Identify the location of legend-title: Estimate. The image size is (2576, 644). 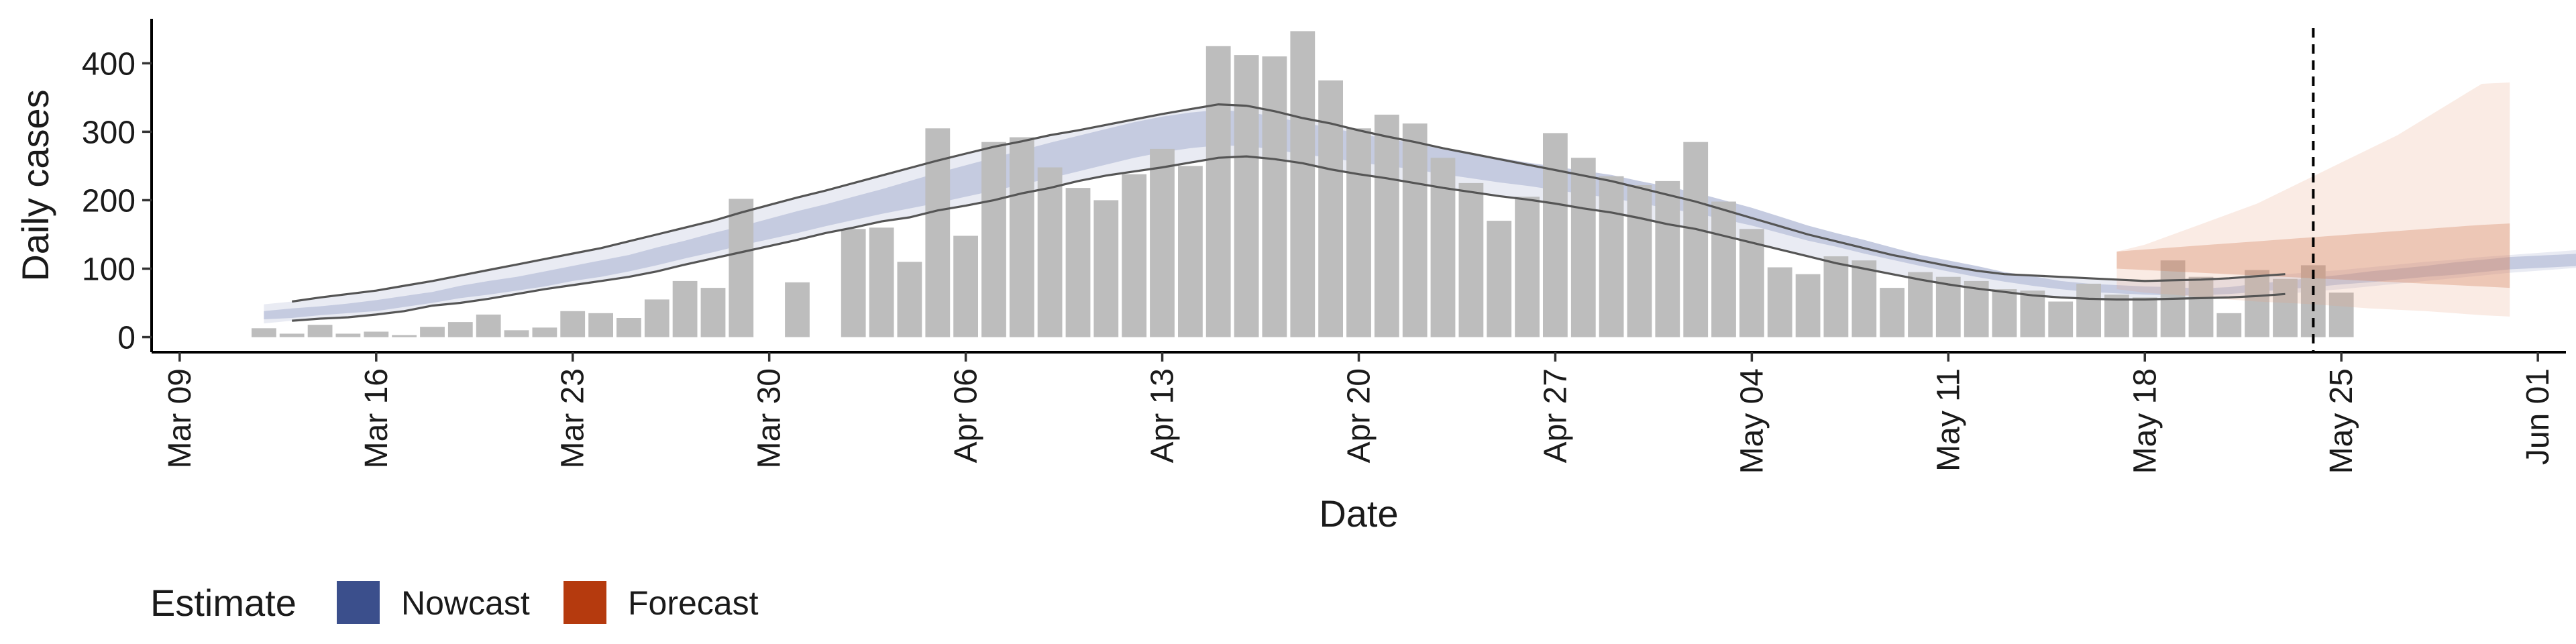
(223, 603).